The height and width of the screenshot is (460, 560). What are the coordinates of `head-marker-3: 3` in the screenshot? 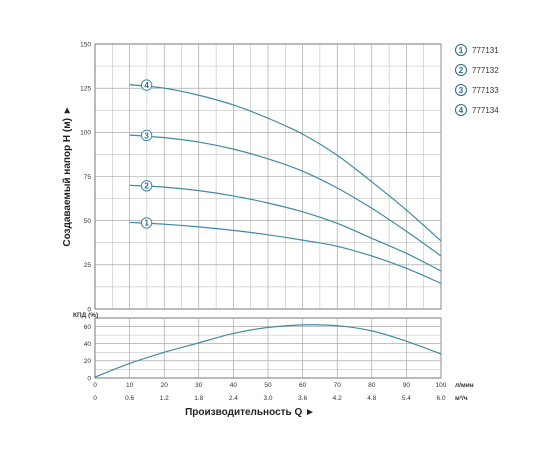 It's located at (146, 135).